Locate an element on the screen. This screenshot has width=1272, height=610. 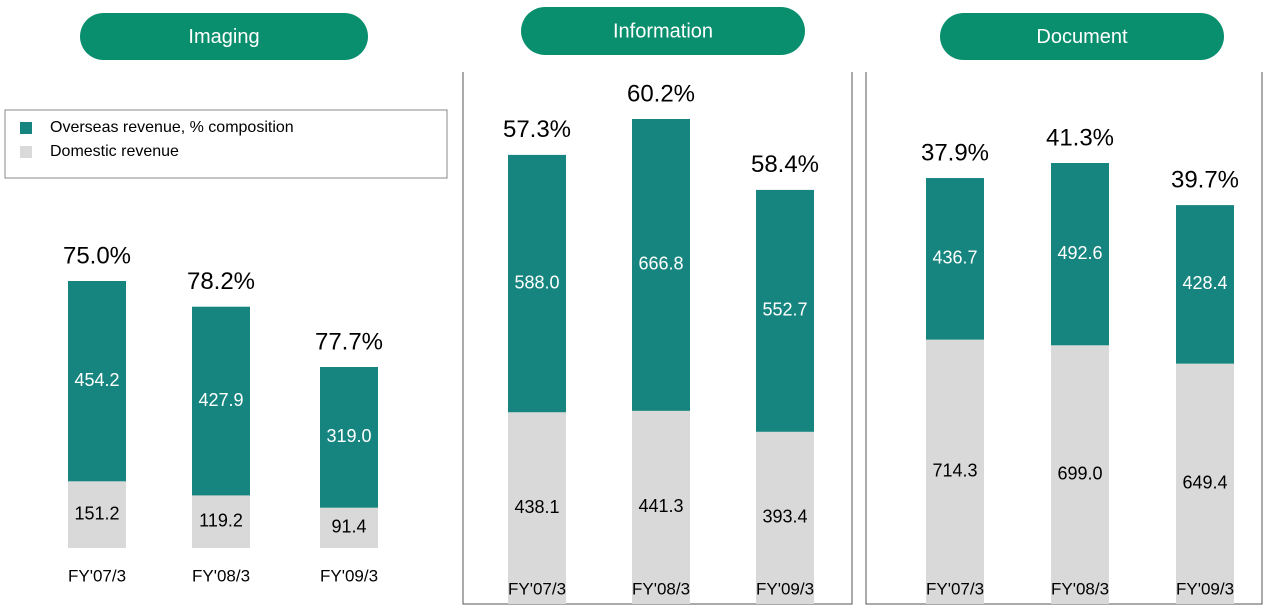
value-label: 319.0 is located at coordinates (348, 436).